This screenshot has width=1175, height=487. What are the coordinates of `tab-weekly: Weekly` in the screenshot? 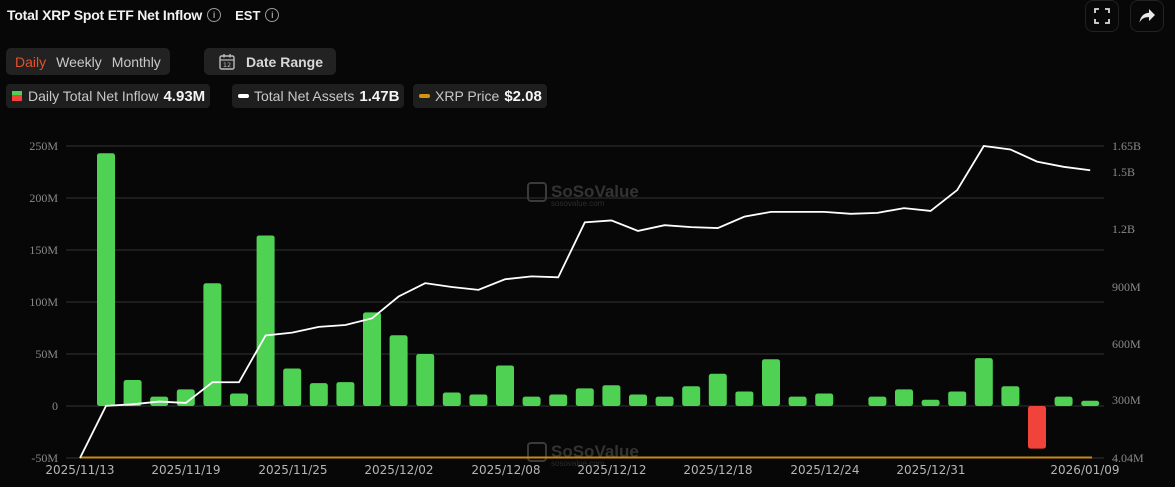 It's located at (79, 61).